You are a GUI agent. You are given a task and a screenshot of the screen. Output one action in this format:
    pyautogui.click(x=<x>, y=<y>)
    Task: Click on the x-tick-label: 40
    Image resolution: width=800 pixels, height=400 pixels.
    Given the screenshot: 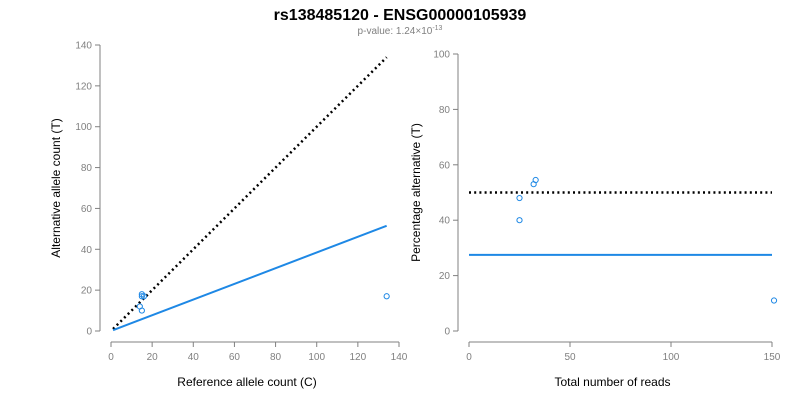 What is the action you would take?
    pyautogui.click(x=194, y=357)
    